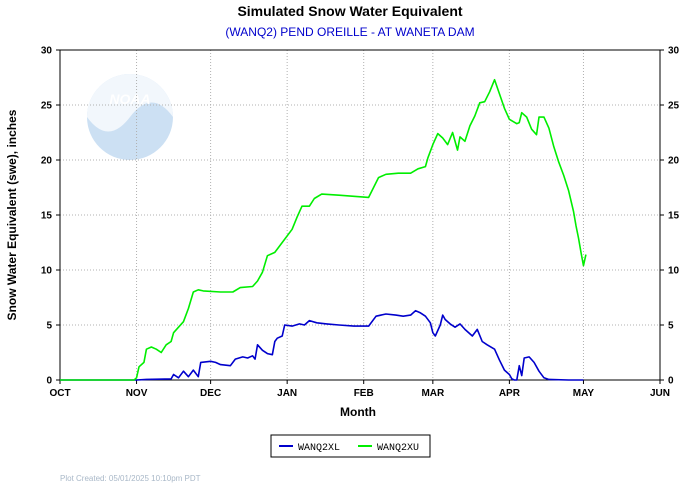  What do you see at coordinates (210, 393) in the screenshot?
I see `x-tick-label: DEC` at bounding box center [210, 393].